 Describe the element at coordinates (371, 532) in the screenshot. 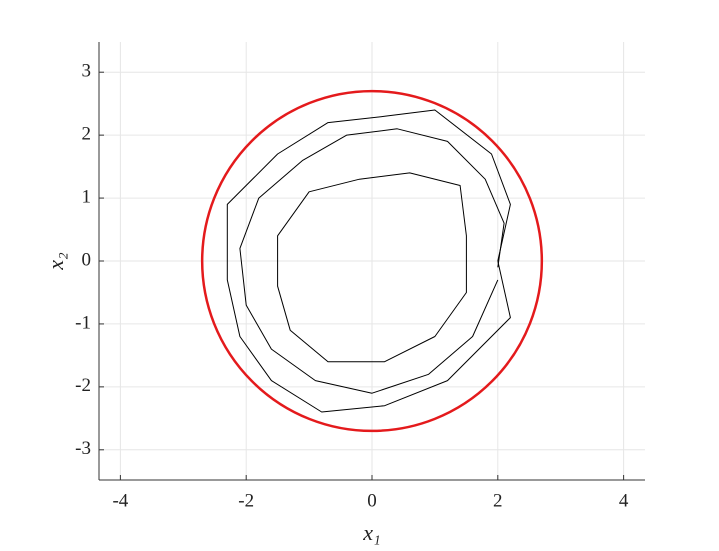

I see `x-axis-label: x₁` at that location.